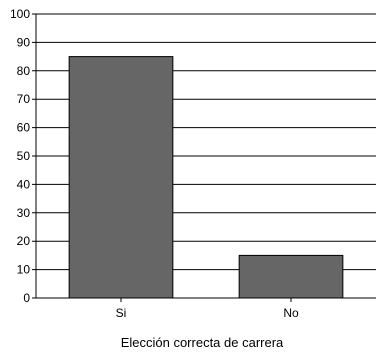 The height and width of the screenshot is (356, 388). I want to click on y-tick-label: 80, so click(24, 71).